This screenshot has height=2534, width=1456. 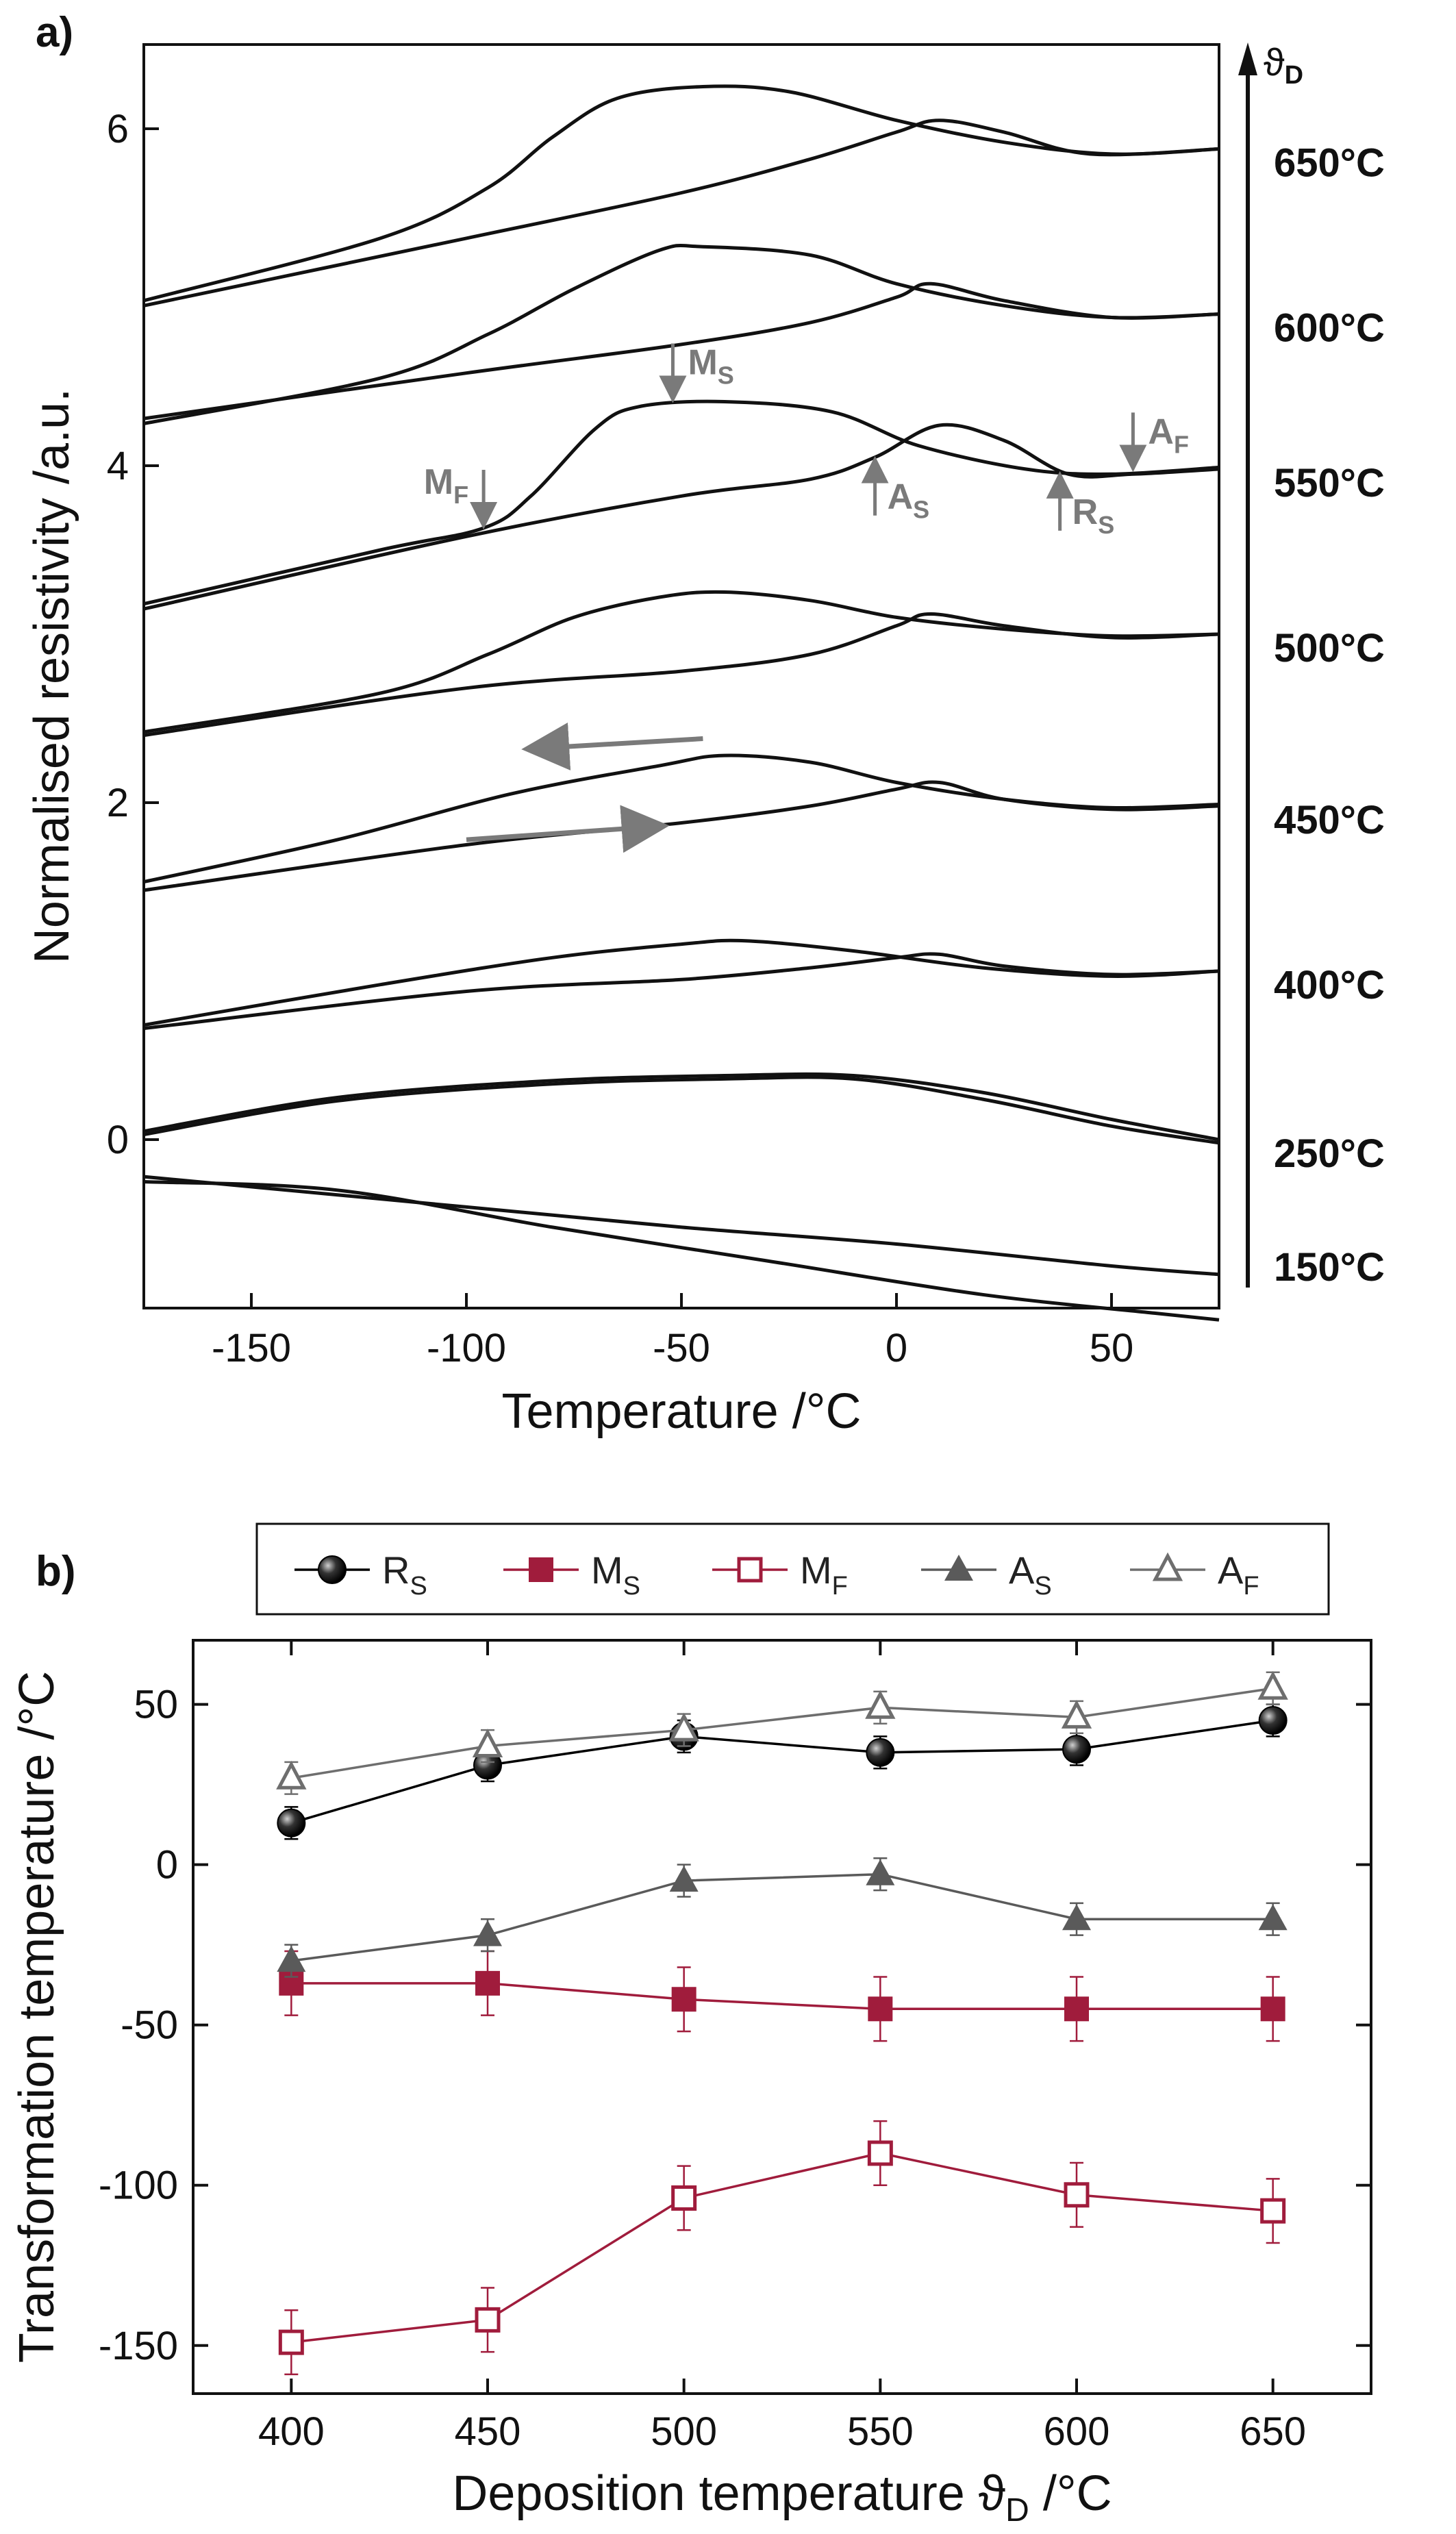 I want to click on panel-b-y-axis-label: Transformation temperature /°C, so click(x=37, y=2017).